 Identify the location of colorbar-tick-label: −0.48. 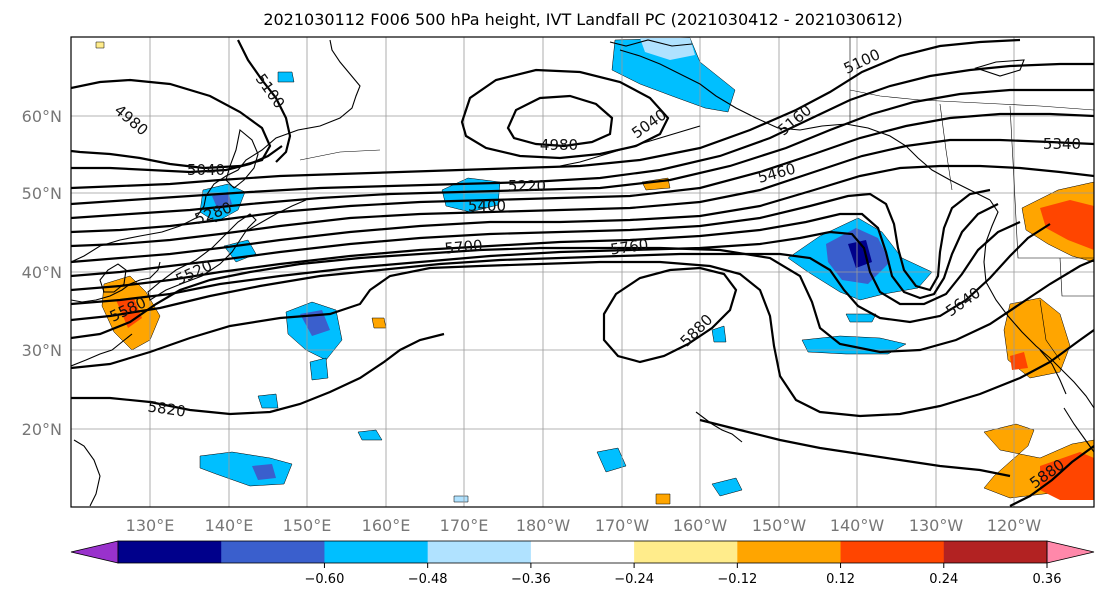
(428, 579).